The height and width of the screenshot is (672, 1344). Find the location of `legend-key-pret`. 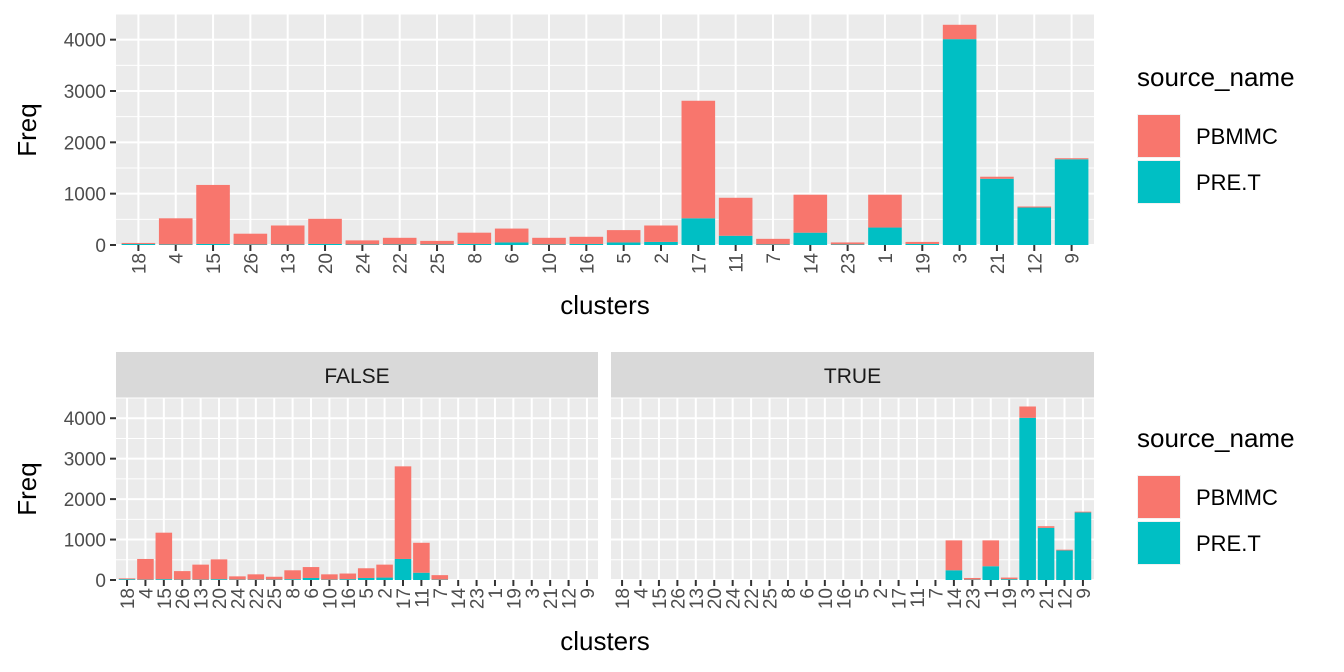

legend-key-pret is located at coordinates (1159, 182).